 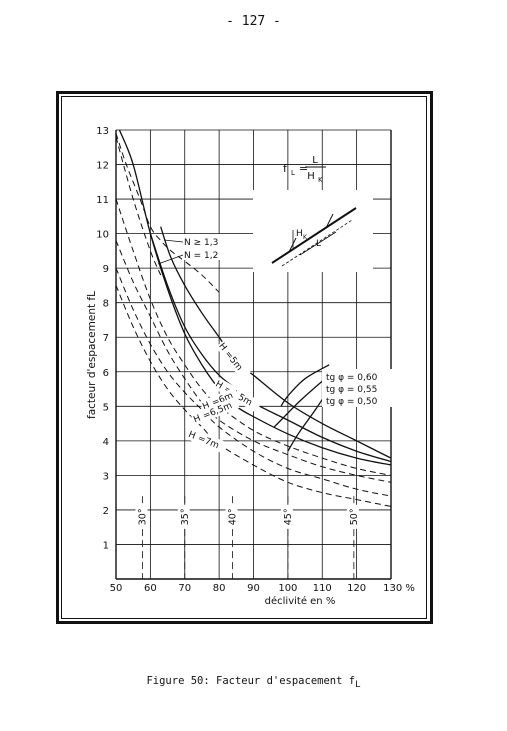 I want to click on angle-label: 50°, so click(x=354, y=516).